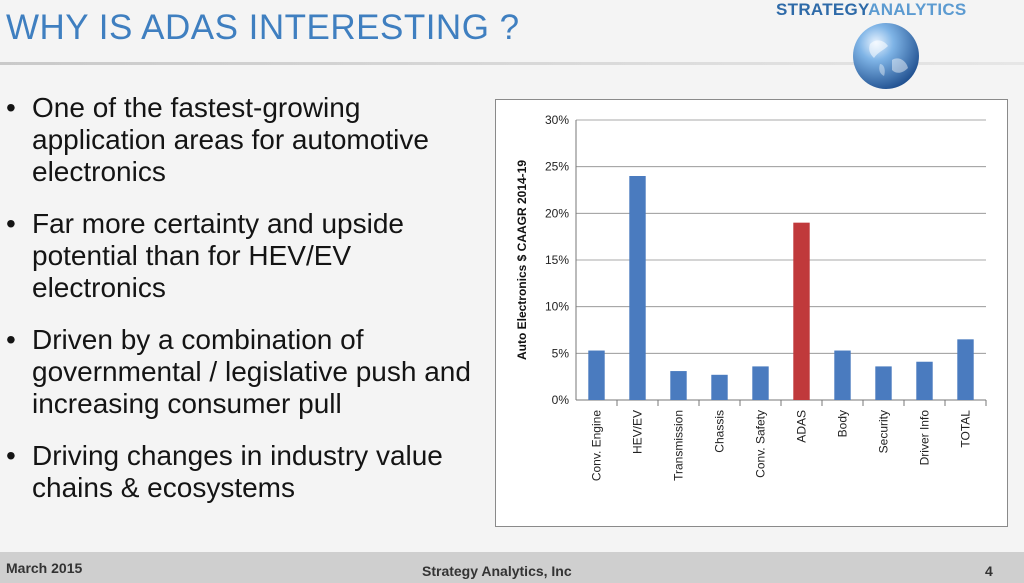 Image resolution: width=1024 pixels, height=583 pixels. What do you see at coordinates (263, 27) in the screenshot?
I see `slide-title: WHY IS ADAS INTERESTING ?` at bounding box center [263, 27].